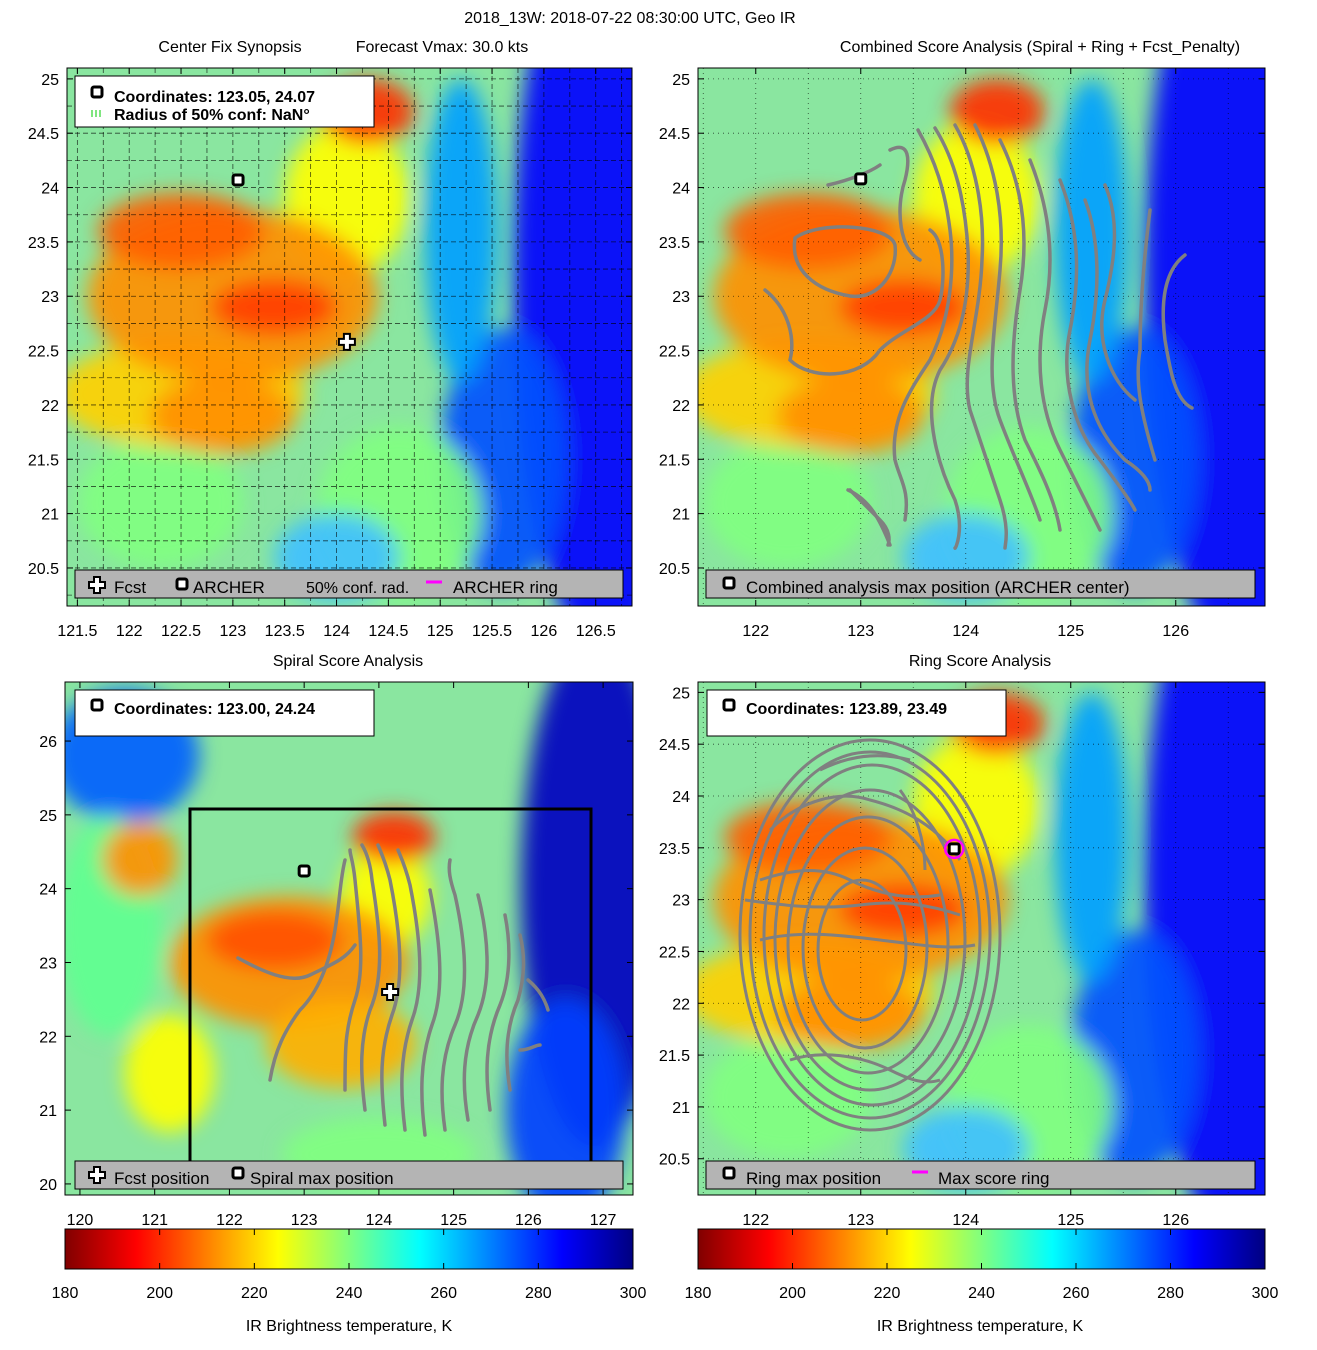  I want to click on info-radius: Radius of 50% conf: NaN°, so click(212, 115).